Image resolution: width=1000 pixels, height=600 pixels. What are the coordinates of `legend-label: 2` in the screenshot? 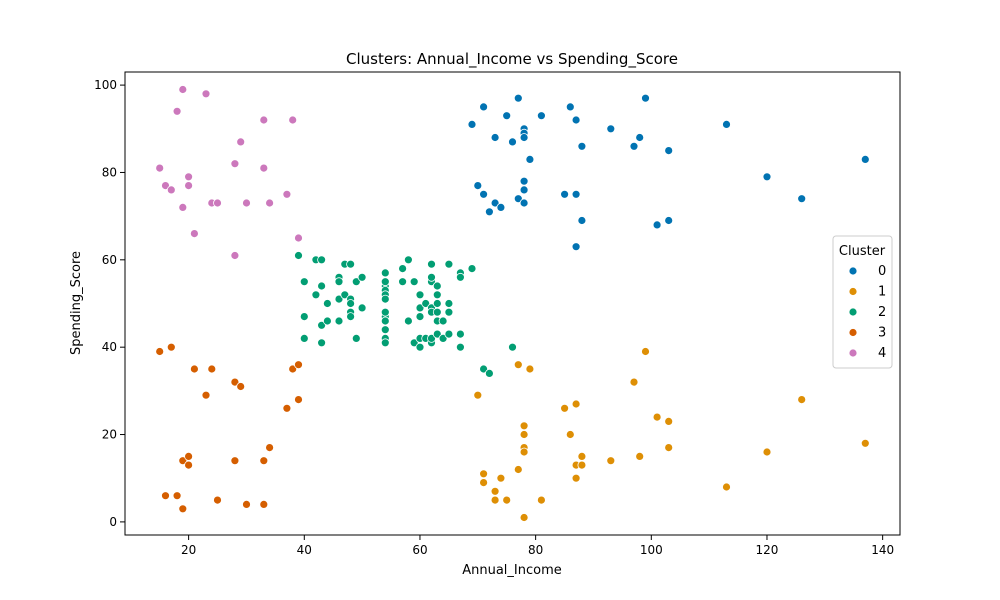 It's located at (882, 312).